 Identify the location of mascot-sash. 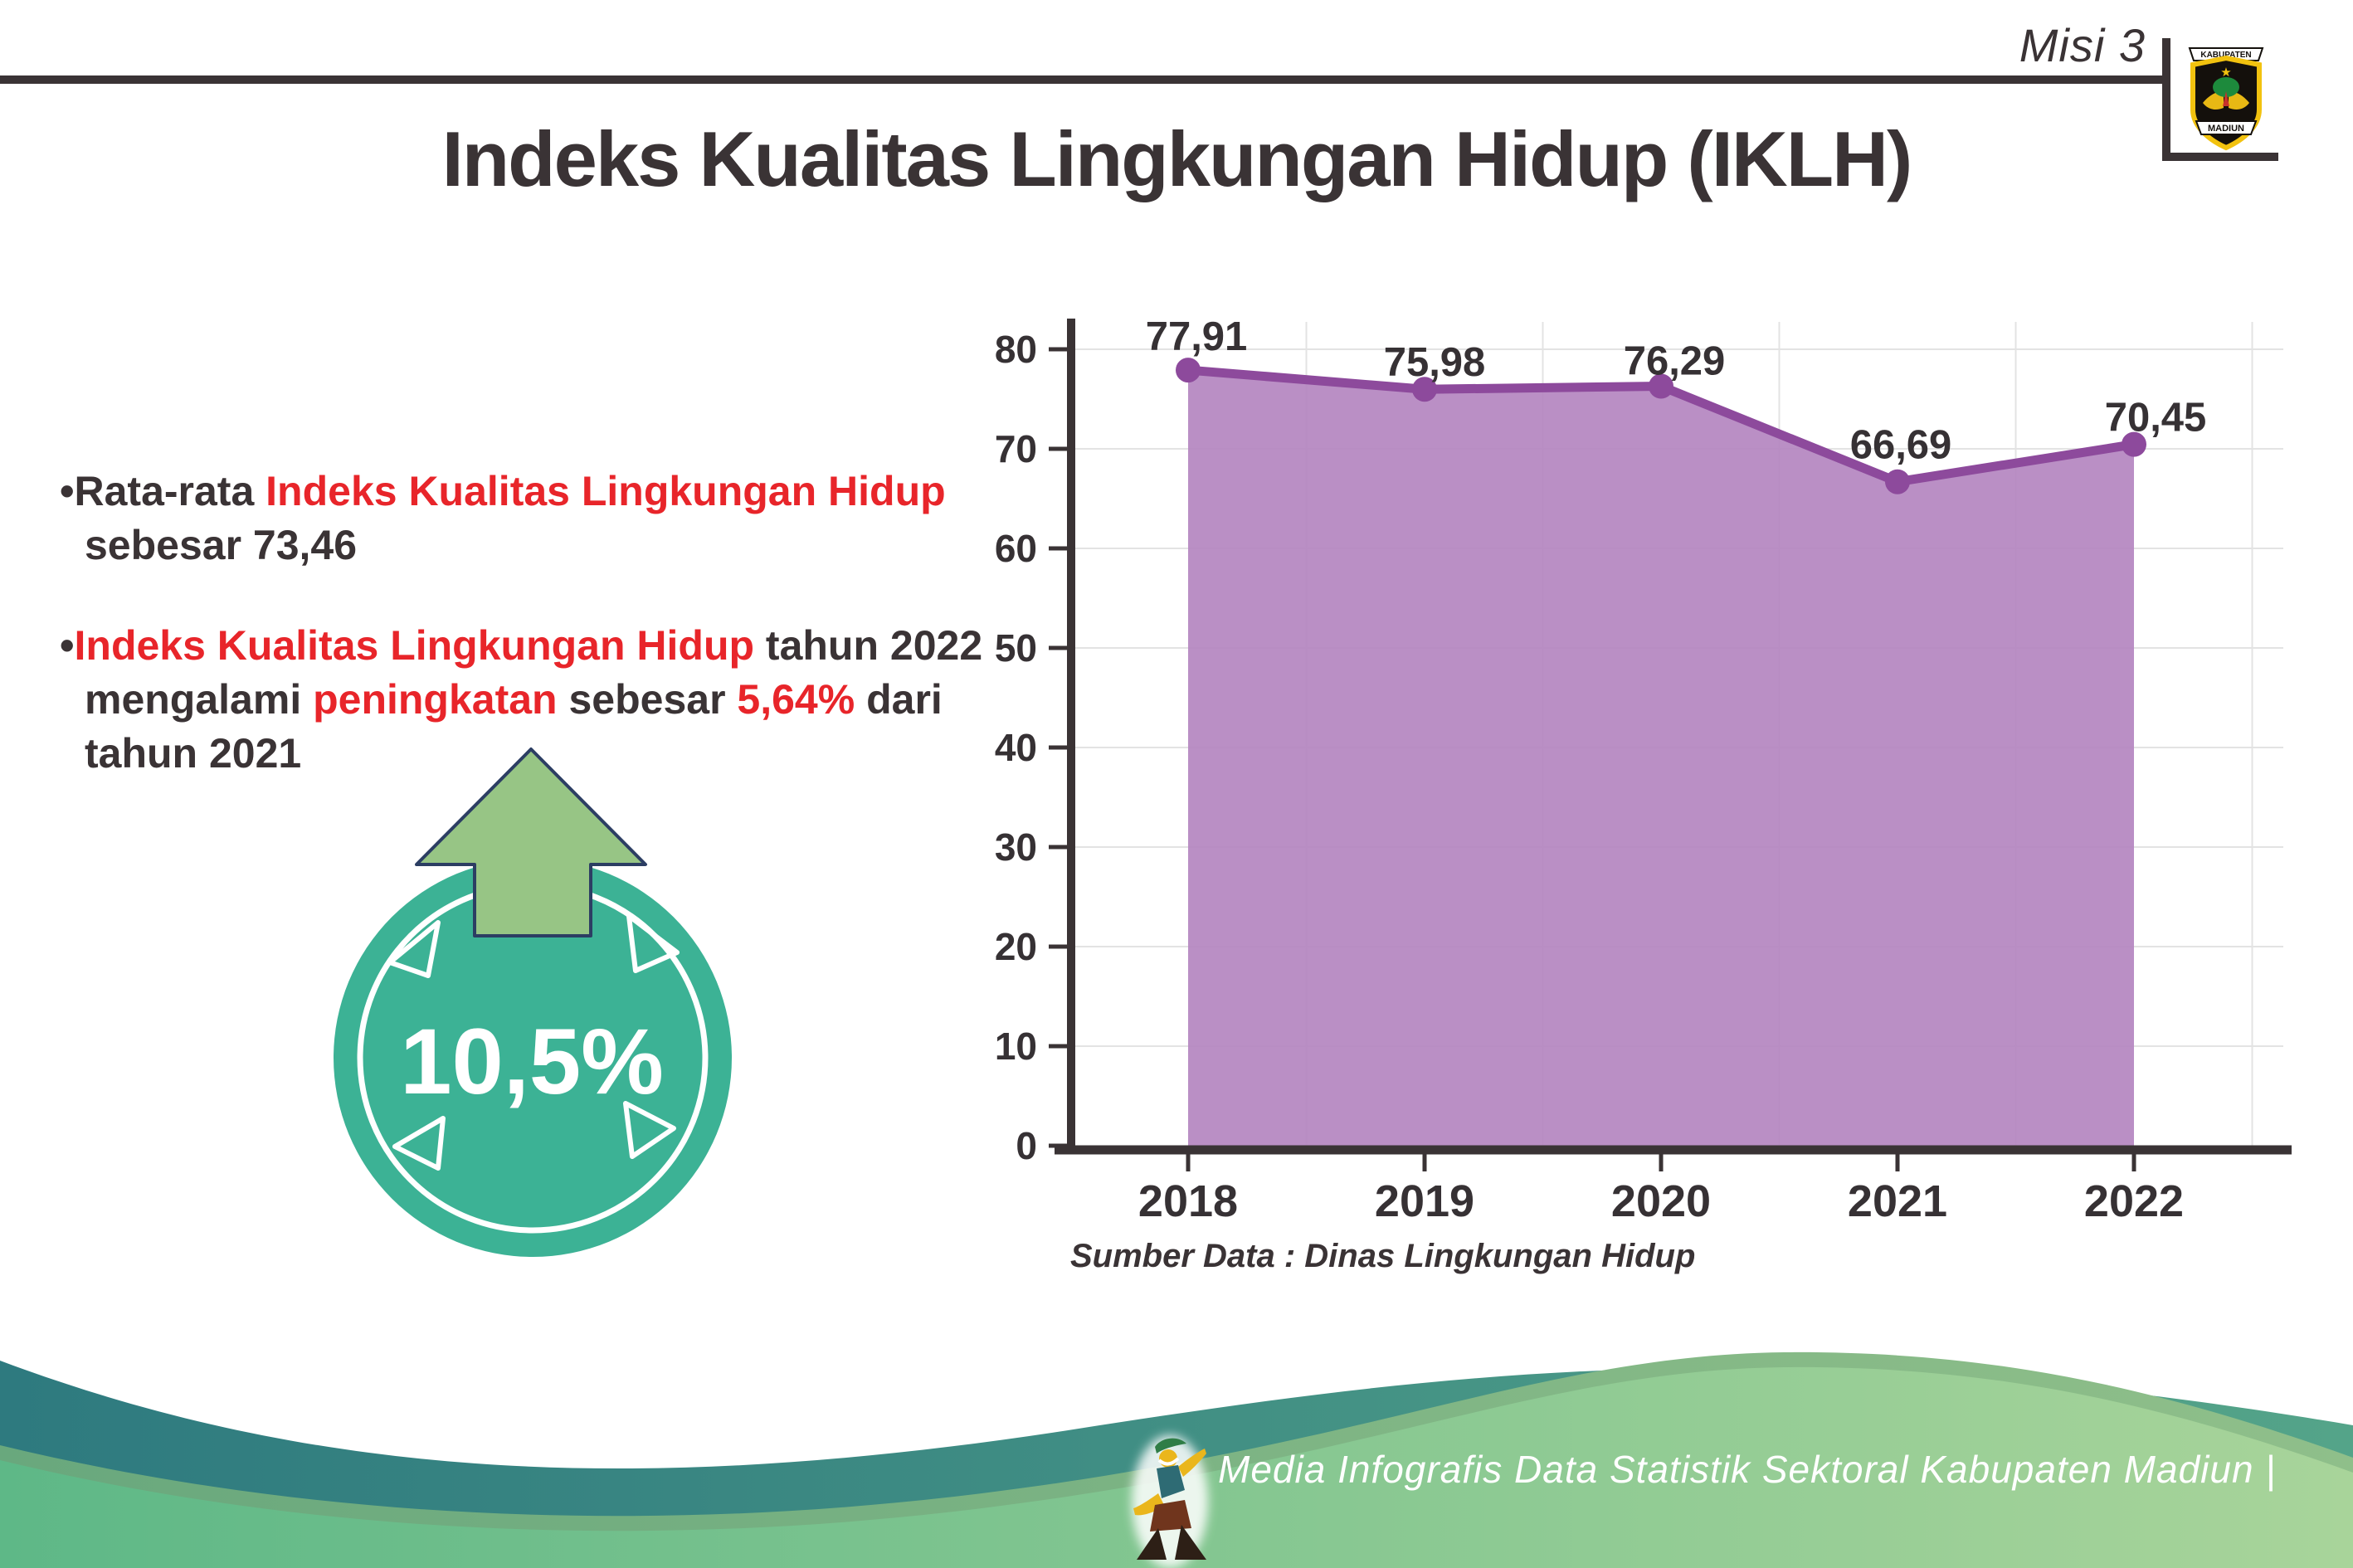
(1171, 1481).